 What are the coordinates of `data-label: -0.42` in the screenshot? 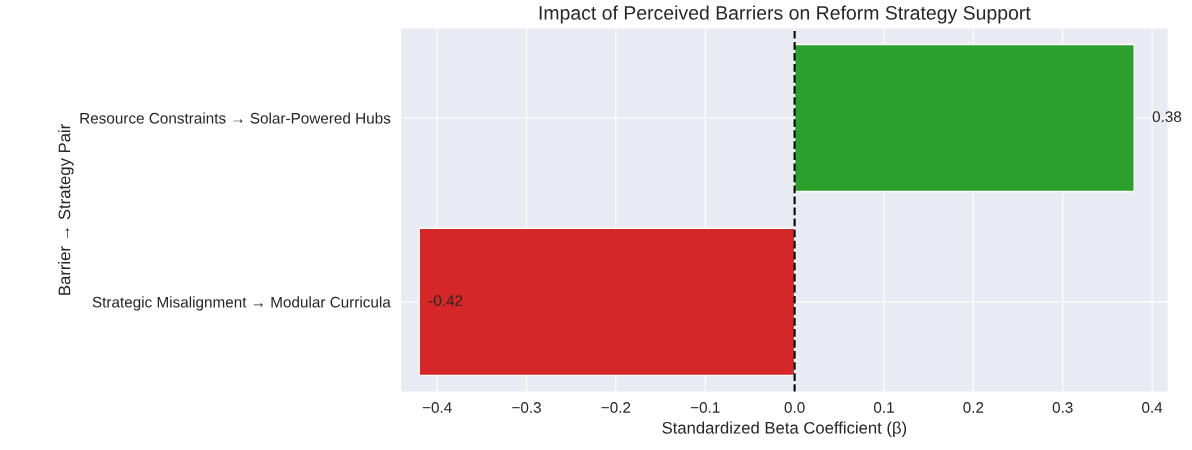 It's located at (445, 300).